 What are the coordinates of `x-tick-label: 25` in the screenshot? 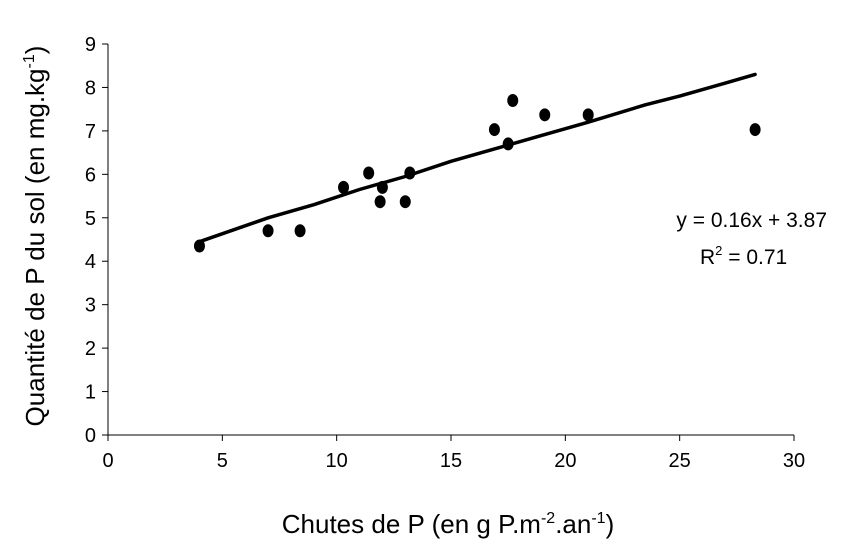 It's located at (680, 461).